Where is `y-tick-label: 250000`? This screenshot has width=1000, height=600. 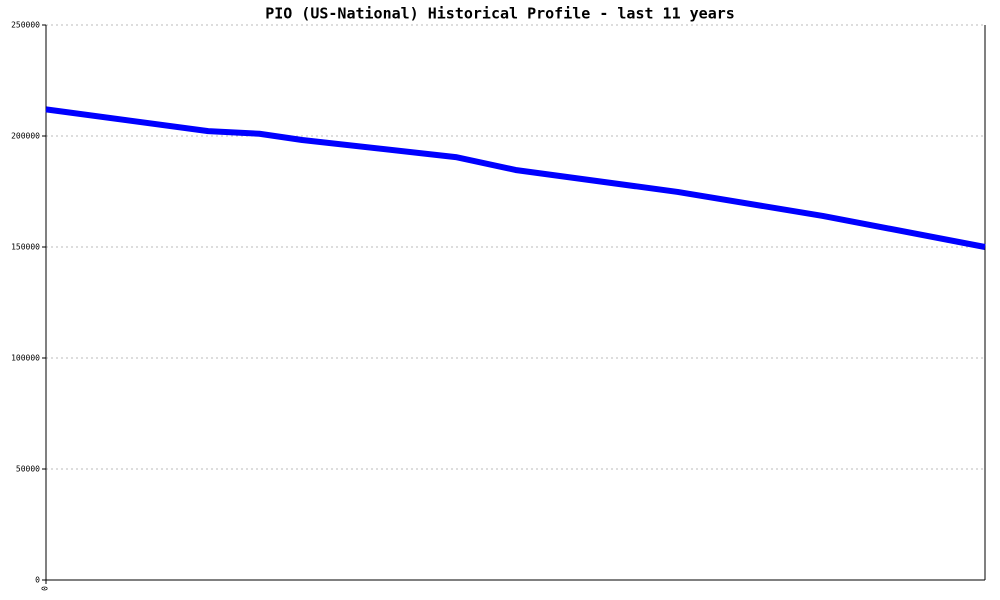
y-tick-label: 250000 is located at coordinates (25, 25).